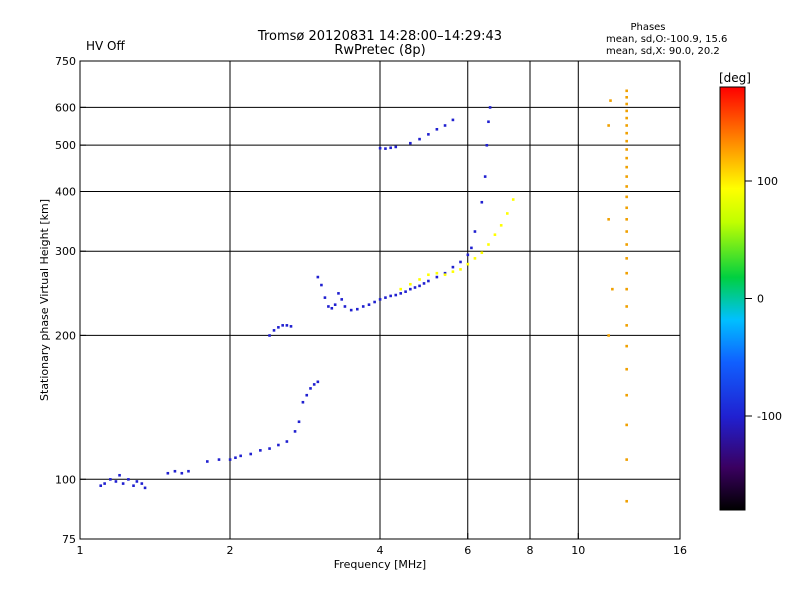  I want to click on colorbar-label: [deg], so click(735, 78).